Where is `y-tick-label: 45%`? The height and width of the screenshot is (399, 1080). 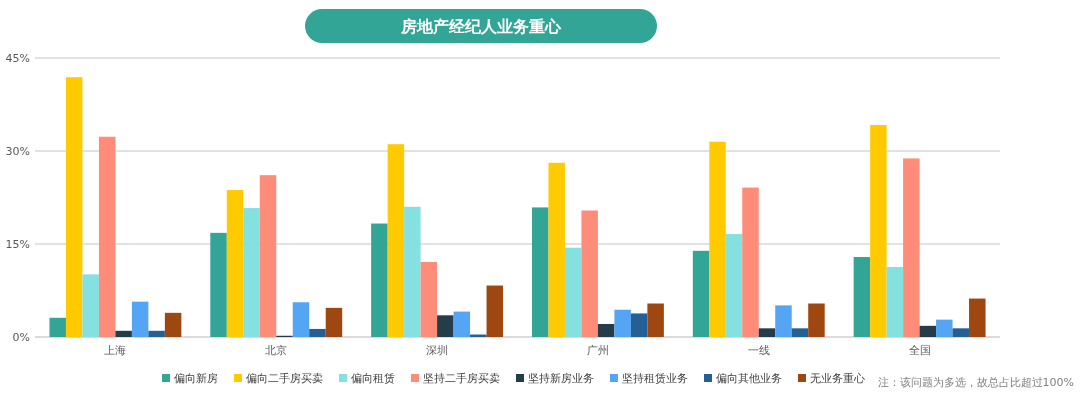 y-tick-label: 45% is located at coordinates (17, 58).